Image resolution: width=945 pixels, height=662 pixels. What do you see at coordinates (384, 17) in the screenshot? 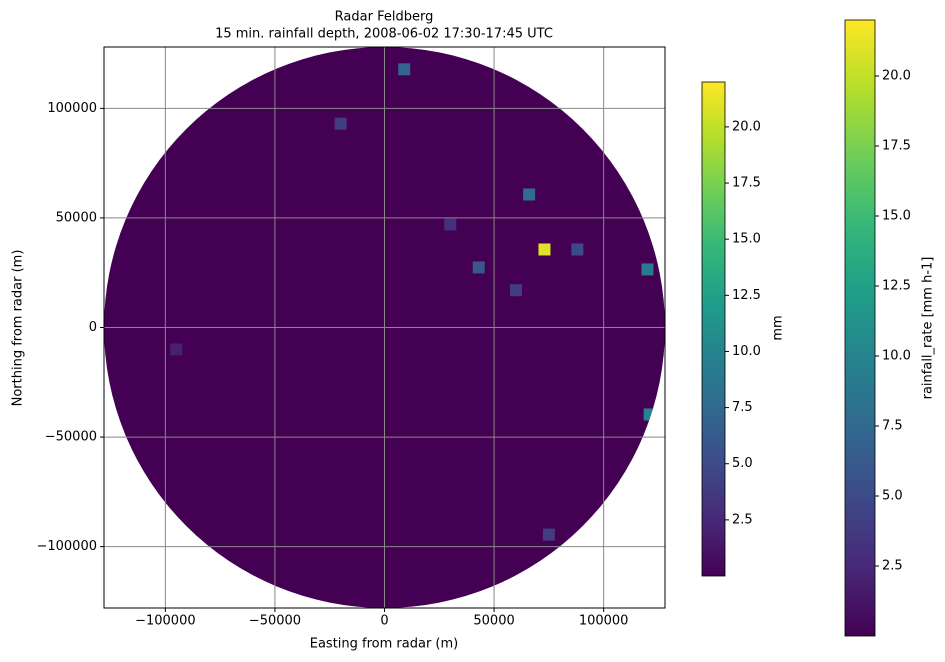
I see `chart-title: Radar Feldberg` at bounding box center [384, 17].